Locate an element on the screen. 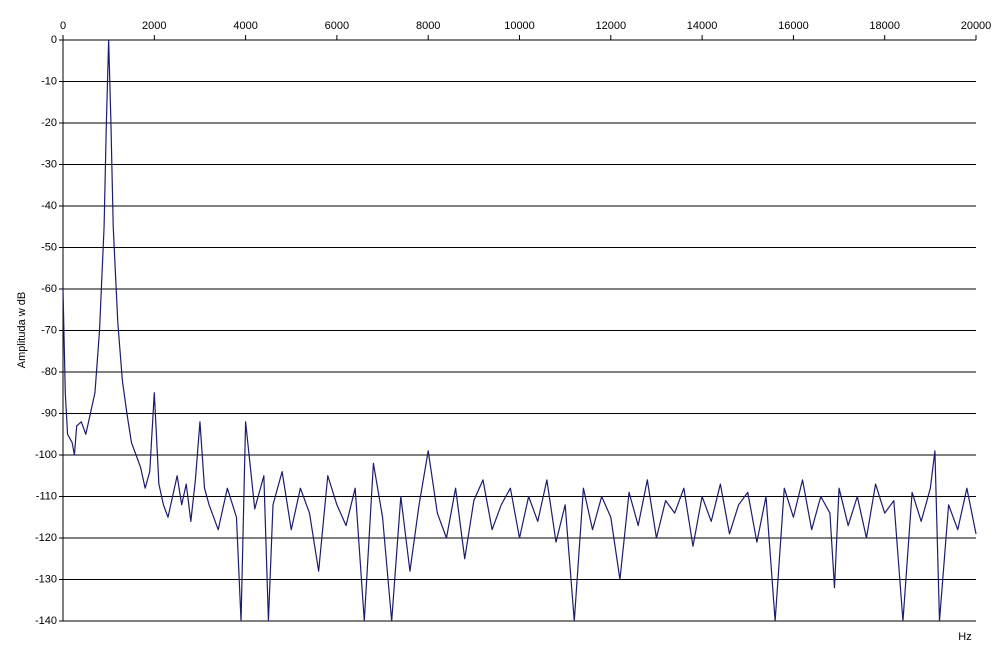  y-tick-label: -30 is located at coordinates (49, 164).